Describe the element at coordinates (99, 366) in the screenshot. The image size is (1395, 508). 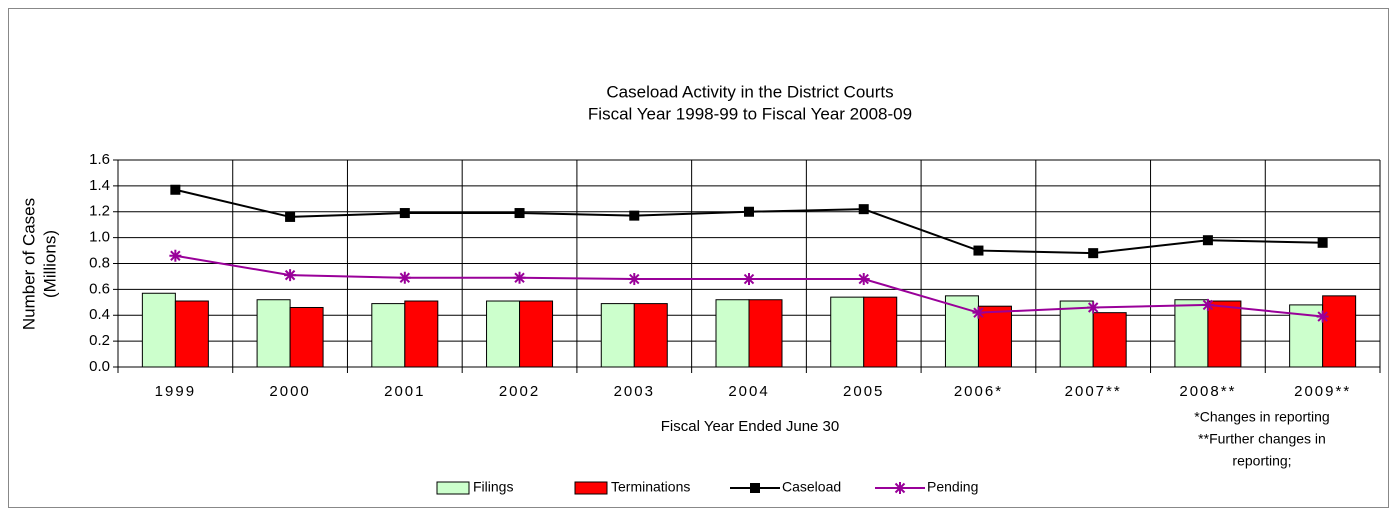
I see `y-tick-label: 0.0` at that location.